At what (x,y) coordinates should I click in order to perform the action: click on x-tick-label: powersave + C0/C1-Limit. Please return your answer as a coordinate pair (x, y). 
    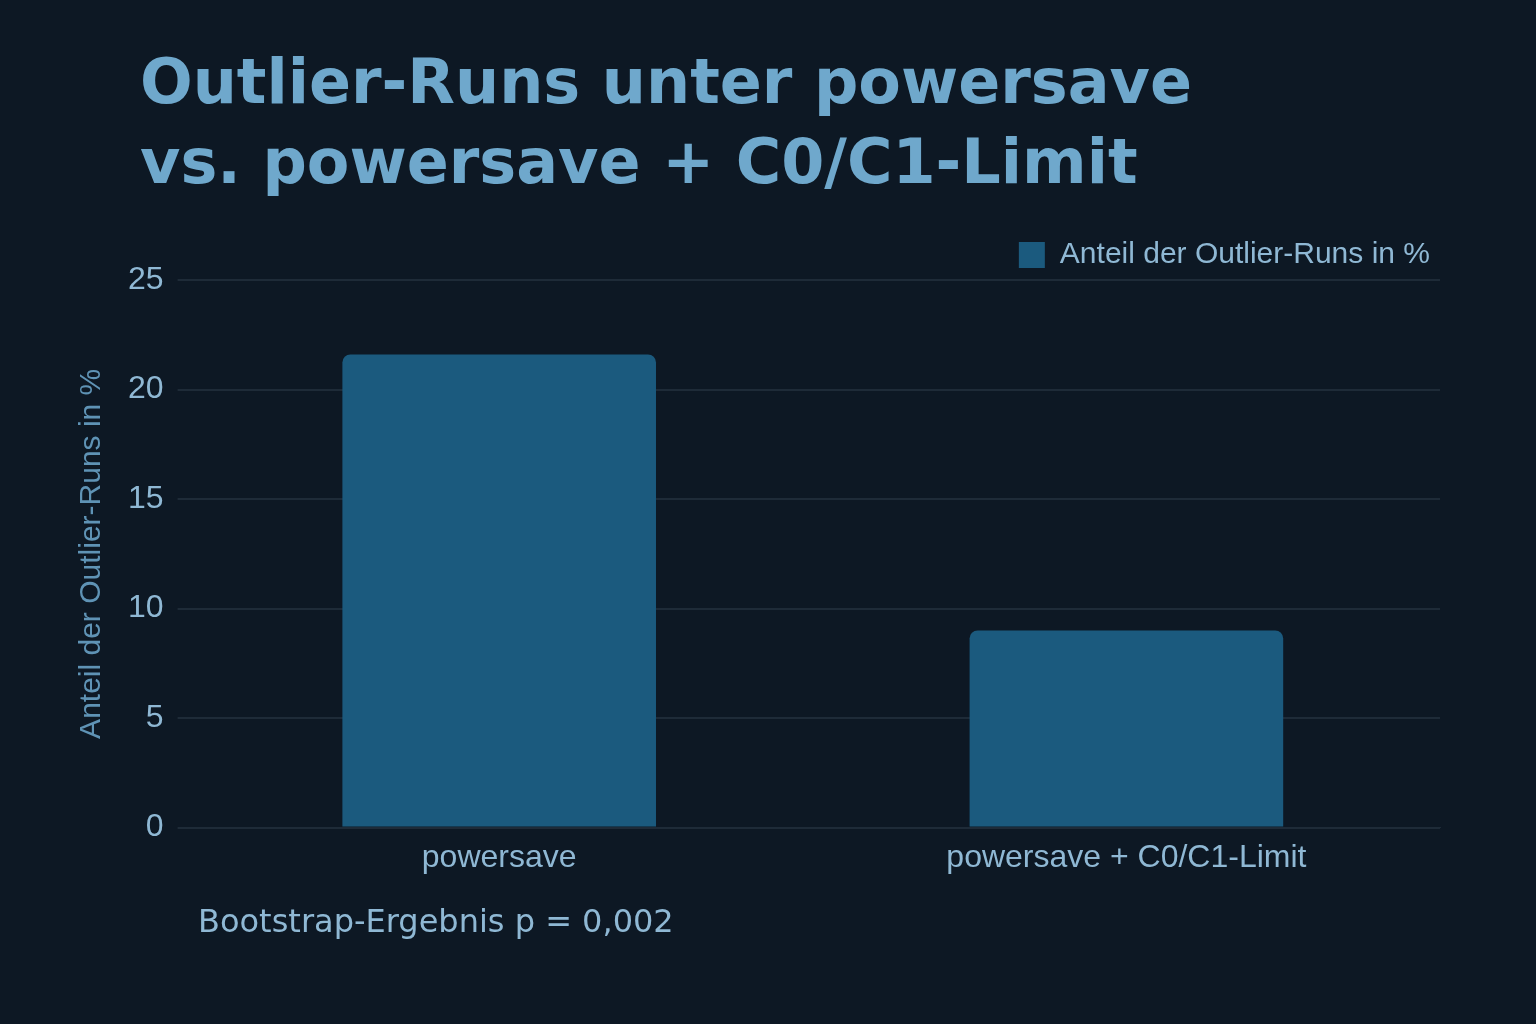
    Looking at the image, I should click on (1126, 855).